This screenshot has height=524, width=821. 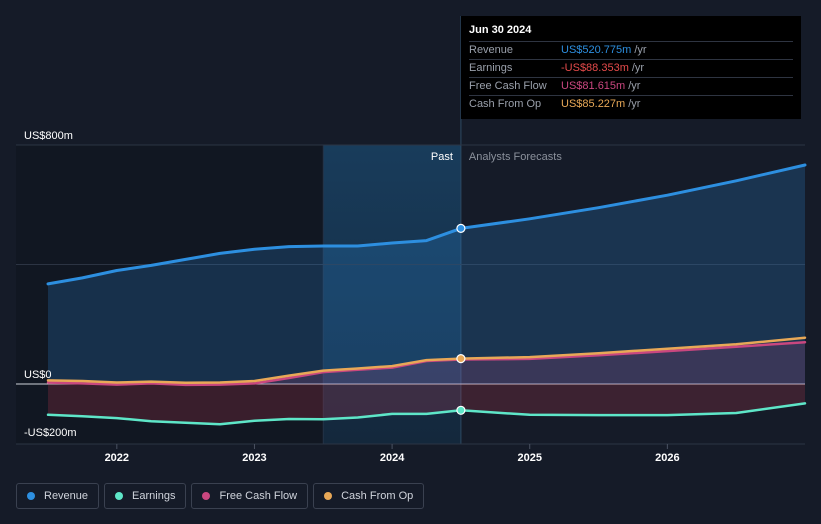 I want to click on fcf-area, so click(x=426, y=363).